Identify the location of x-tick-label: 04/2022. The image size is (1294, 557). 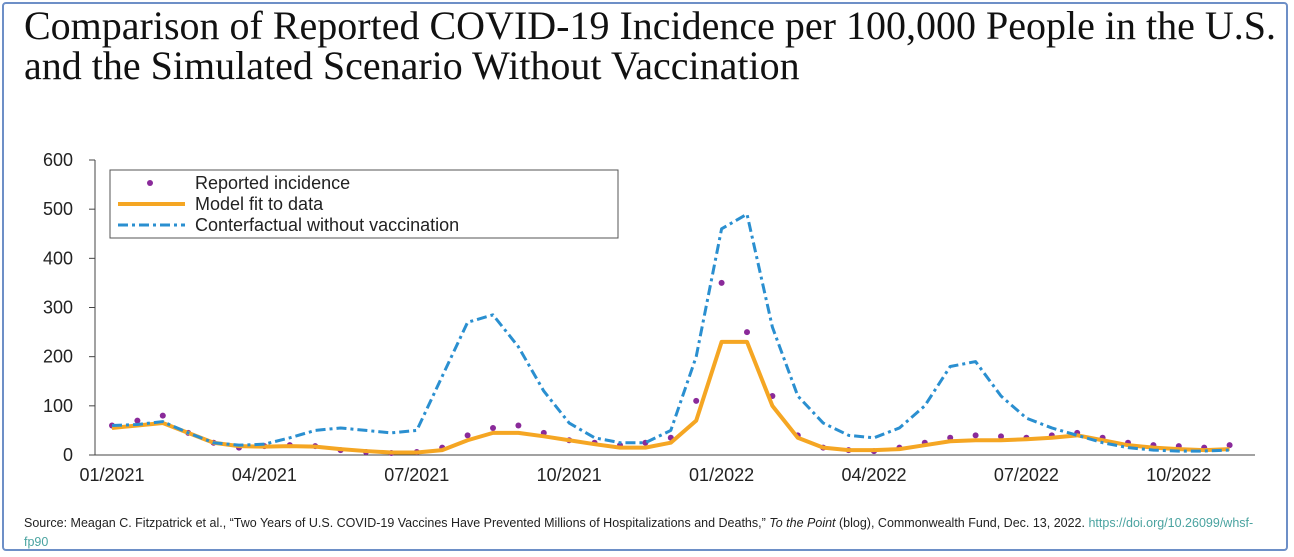
(873, 475).